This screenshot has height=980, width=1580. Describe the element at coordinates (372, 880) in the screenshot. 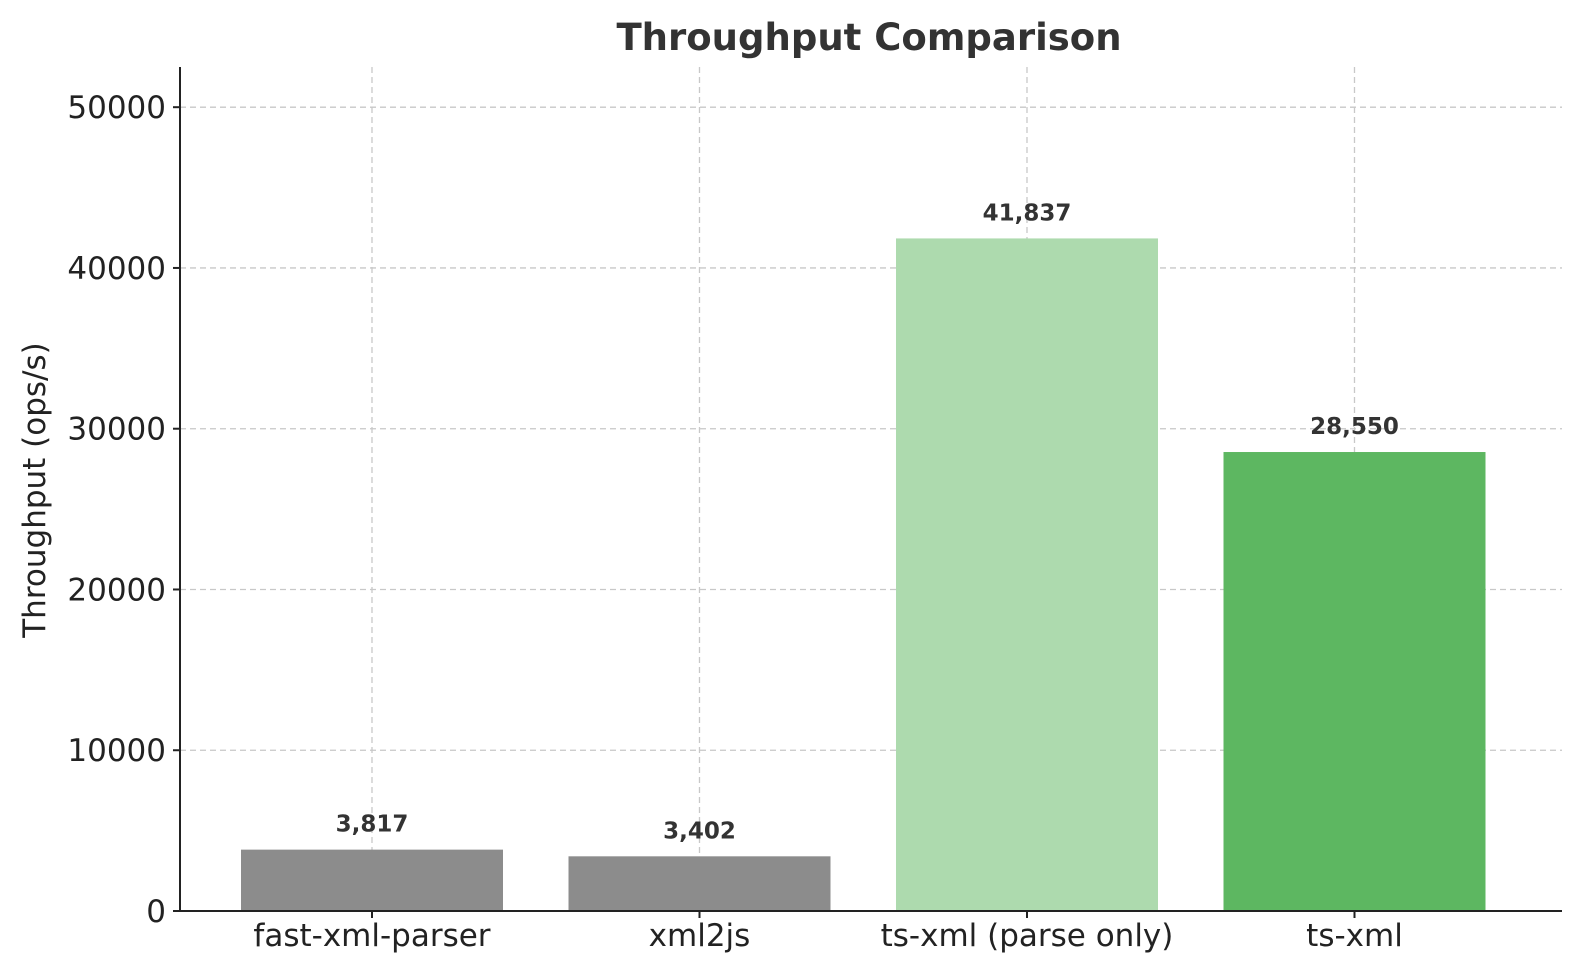

I see `bar-fast-xml-parser` at that location.